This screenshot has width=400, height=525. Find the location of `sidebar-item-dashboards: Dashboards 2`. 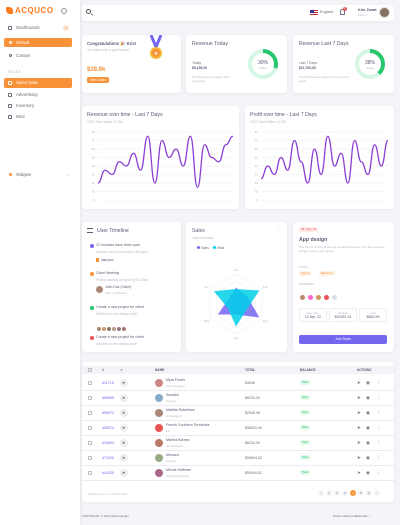

sidebar-item-dashboards: Dashboards 2 is located at coordinates (38, 28).